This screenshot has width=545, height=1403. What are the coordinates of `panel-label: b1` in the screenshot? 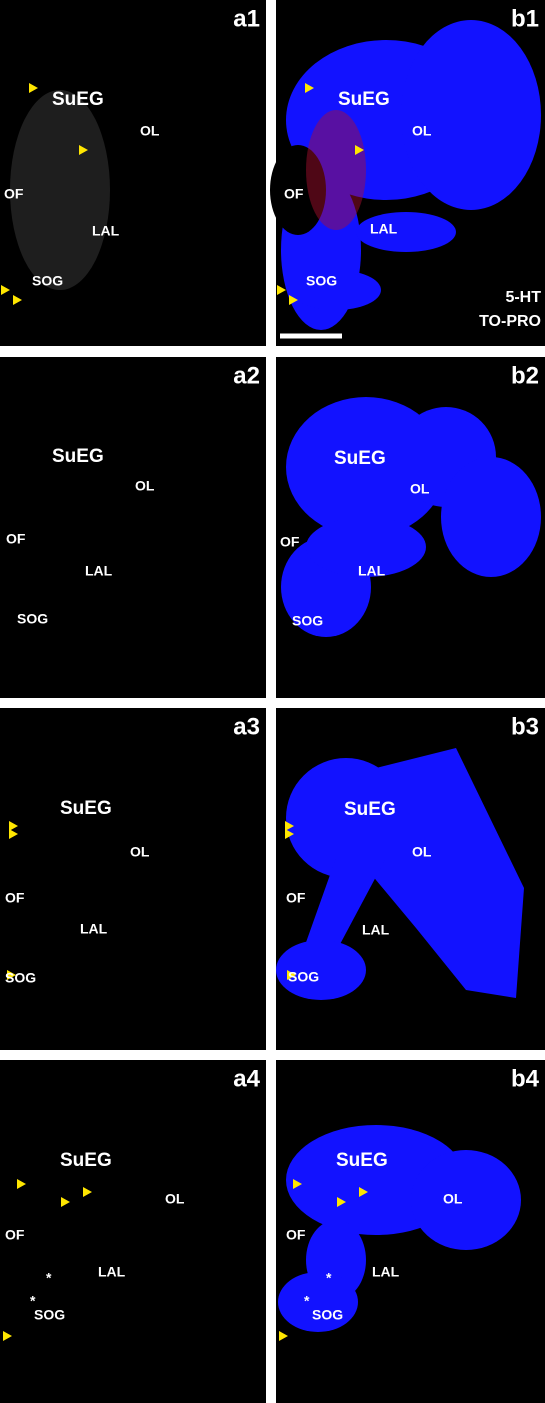 It's located at (525, 18).